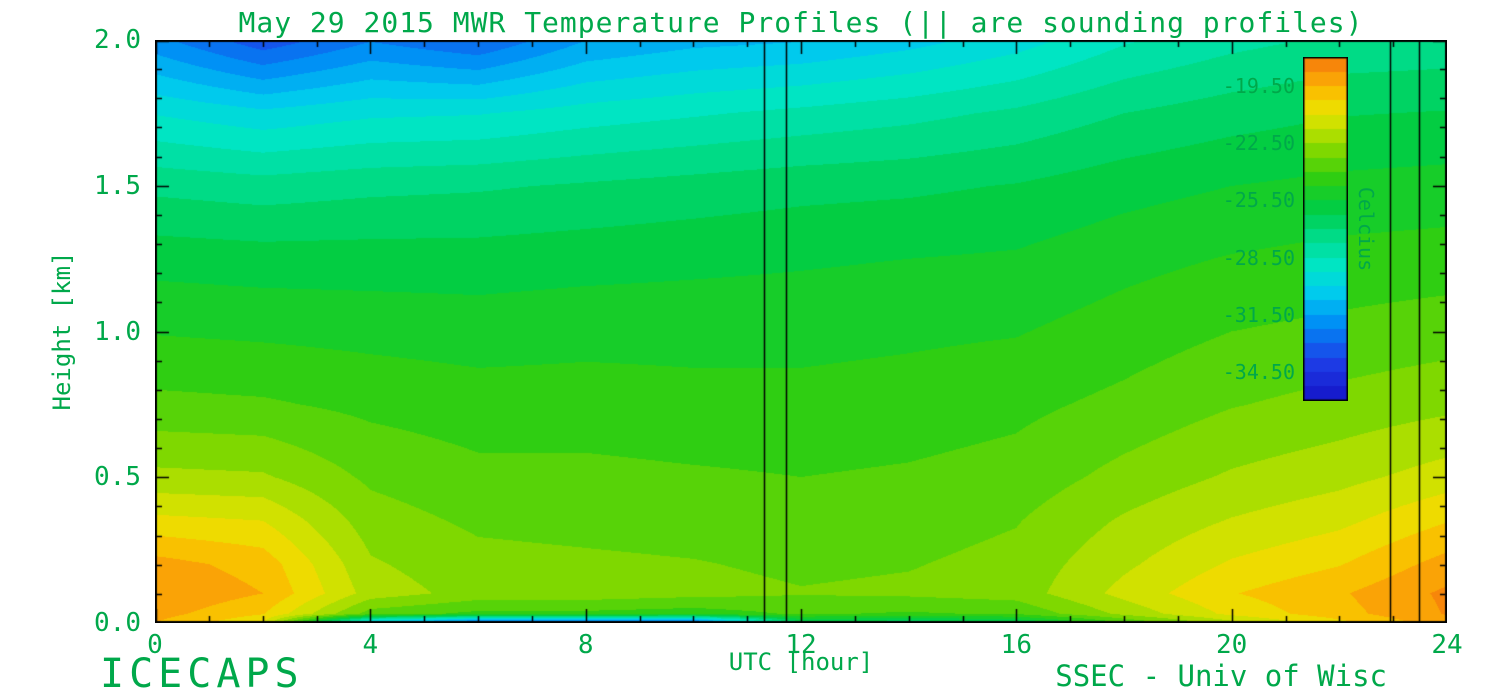 The height and width of the screenshot is (700, 1500). Describe the element at coordinates (1258, 372) in the screenshot. I see `colorbar-tick-label: -34.50` at that location.